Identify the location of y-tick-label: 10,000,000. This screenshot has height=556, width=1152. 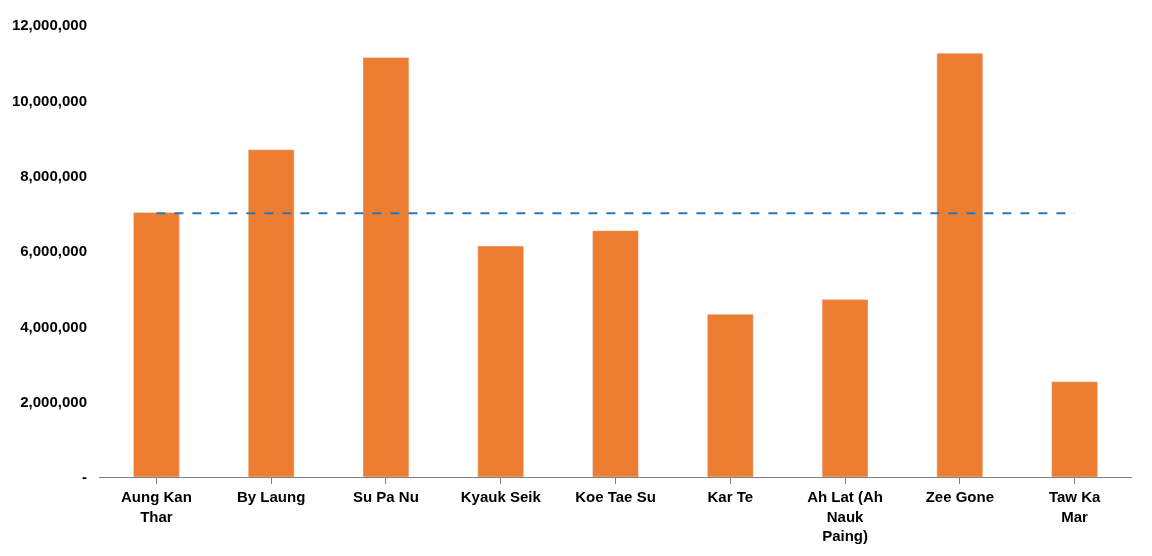
(49, 100).